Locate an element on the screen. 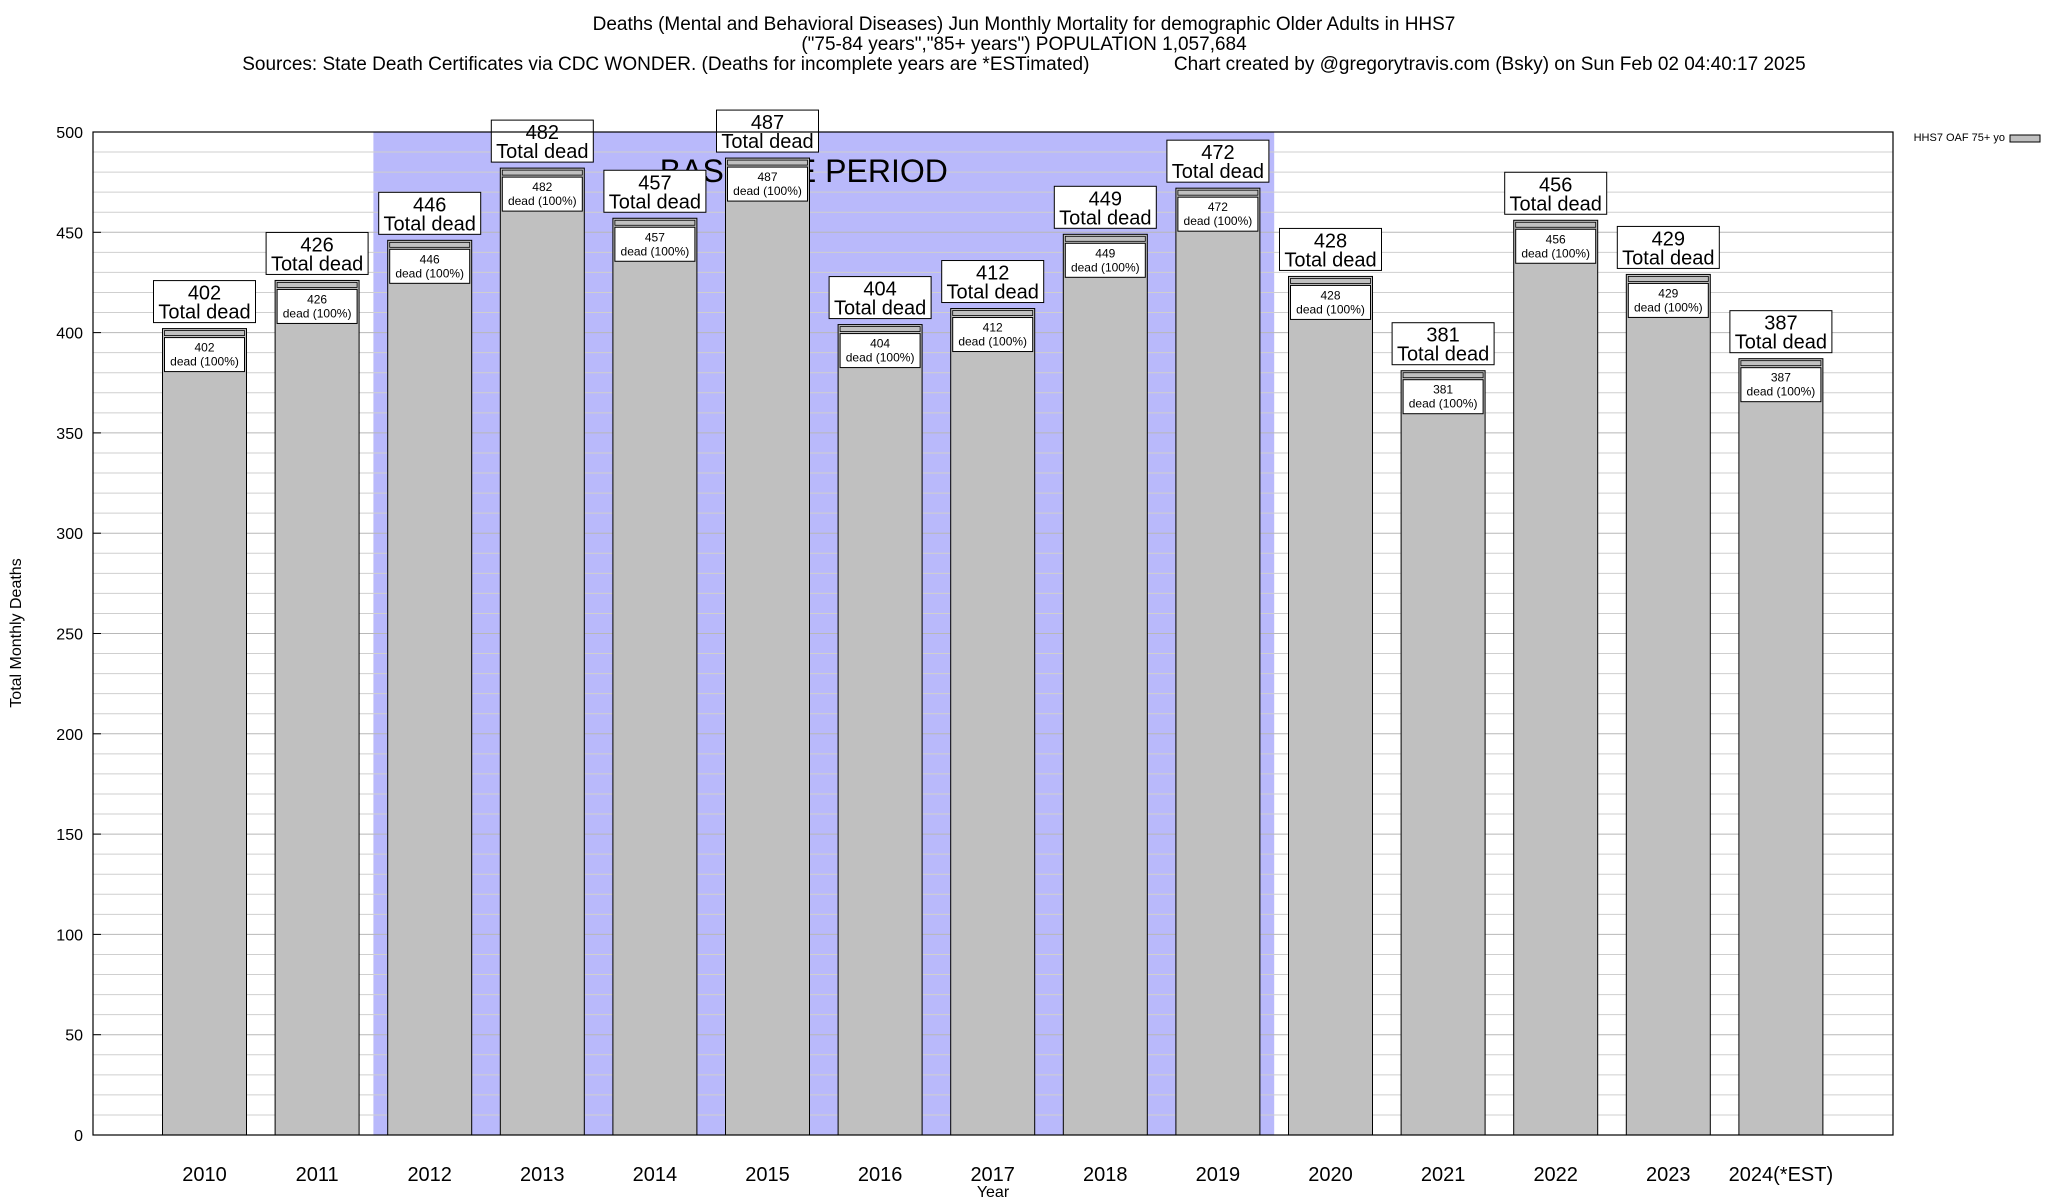  bar-2014 is located at coordinates (655, 676).